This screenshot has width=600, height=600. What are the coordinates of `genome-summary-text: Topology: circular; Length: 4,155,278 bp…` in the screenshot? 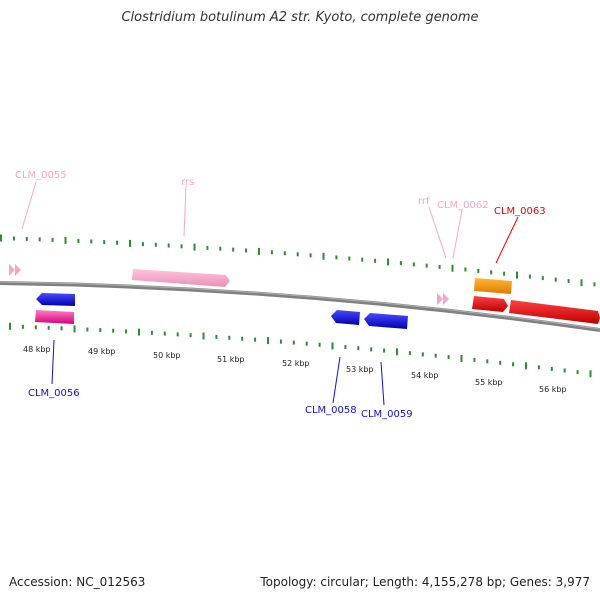 It's located at (425, 582).